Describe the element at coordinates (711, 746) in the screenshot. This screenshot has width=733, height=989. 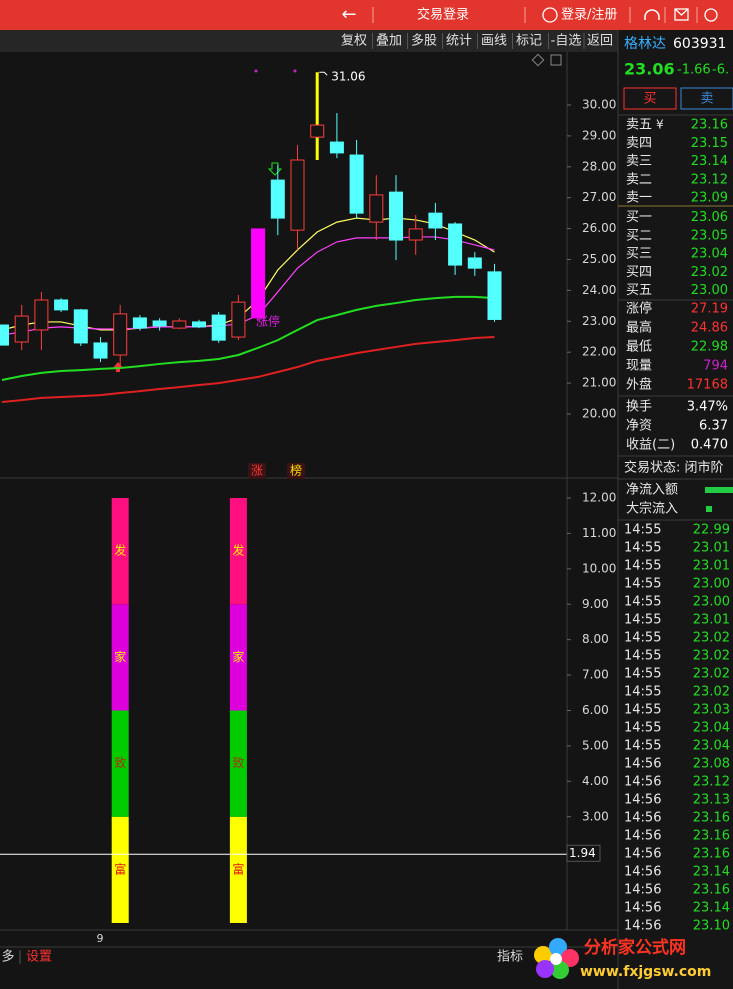
I see `trade-price: 23.04` at that location.